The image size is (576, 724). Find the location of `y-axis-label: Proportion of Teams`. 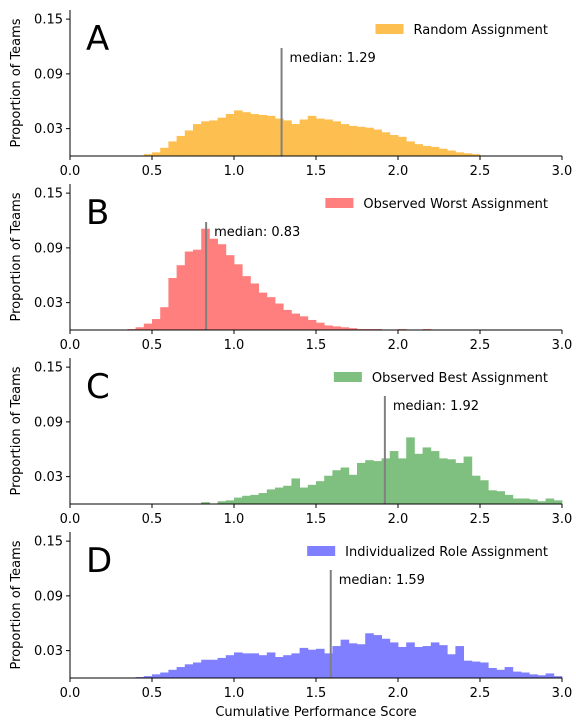

y-axis-label: Proportion of Teams is located at coordinates (16, 430).